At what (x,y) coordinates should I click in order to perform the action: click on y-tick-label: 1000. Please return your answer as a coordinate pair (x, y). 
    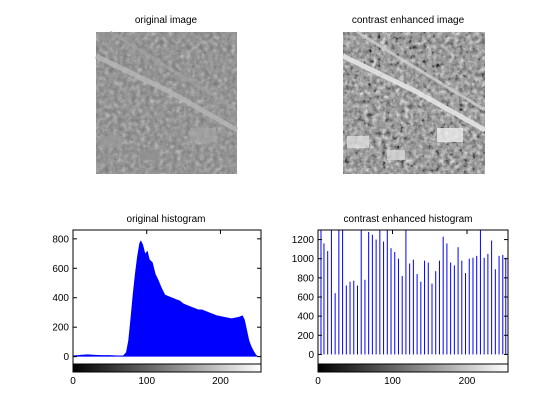
    Looking at the image, I should click on (303, 259).